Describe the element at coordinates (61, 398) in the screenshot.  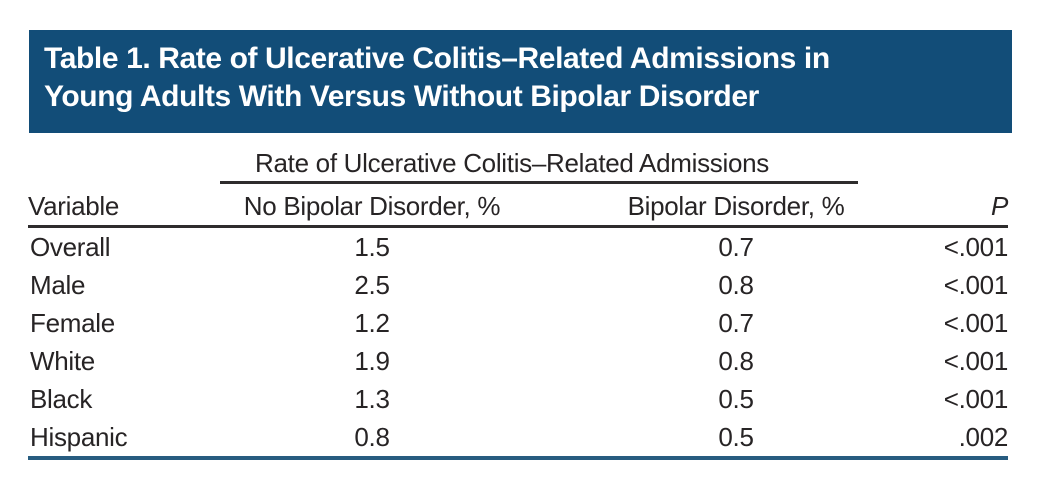
I see `row-variable: Black` at that location.